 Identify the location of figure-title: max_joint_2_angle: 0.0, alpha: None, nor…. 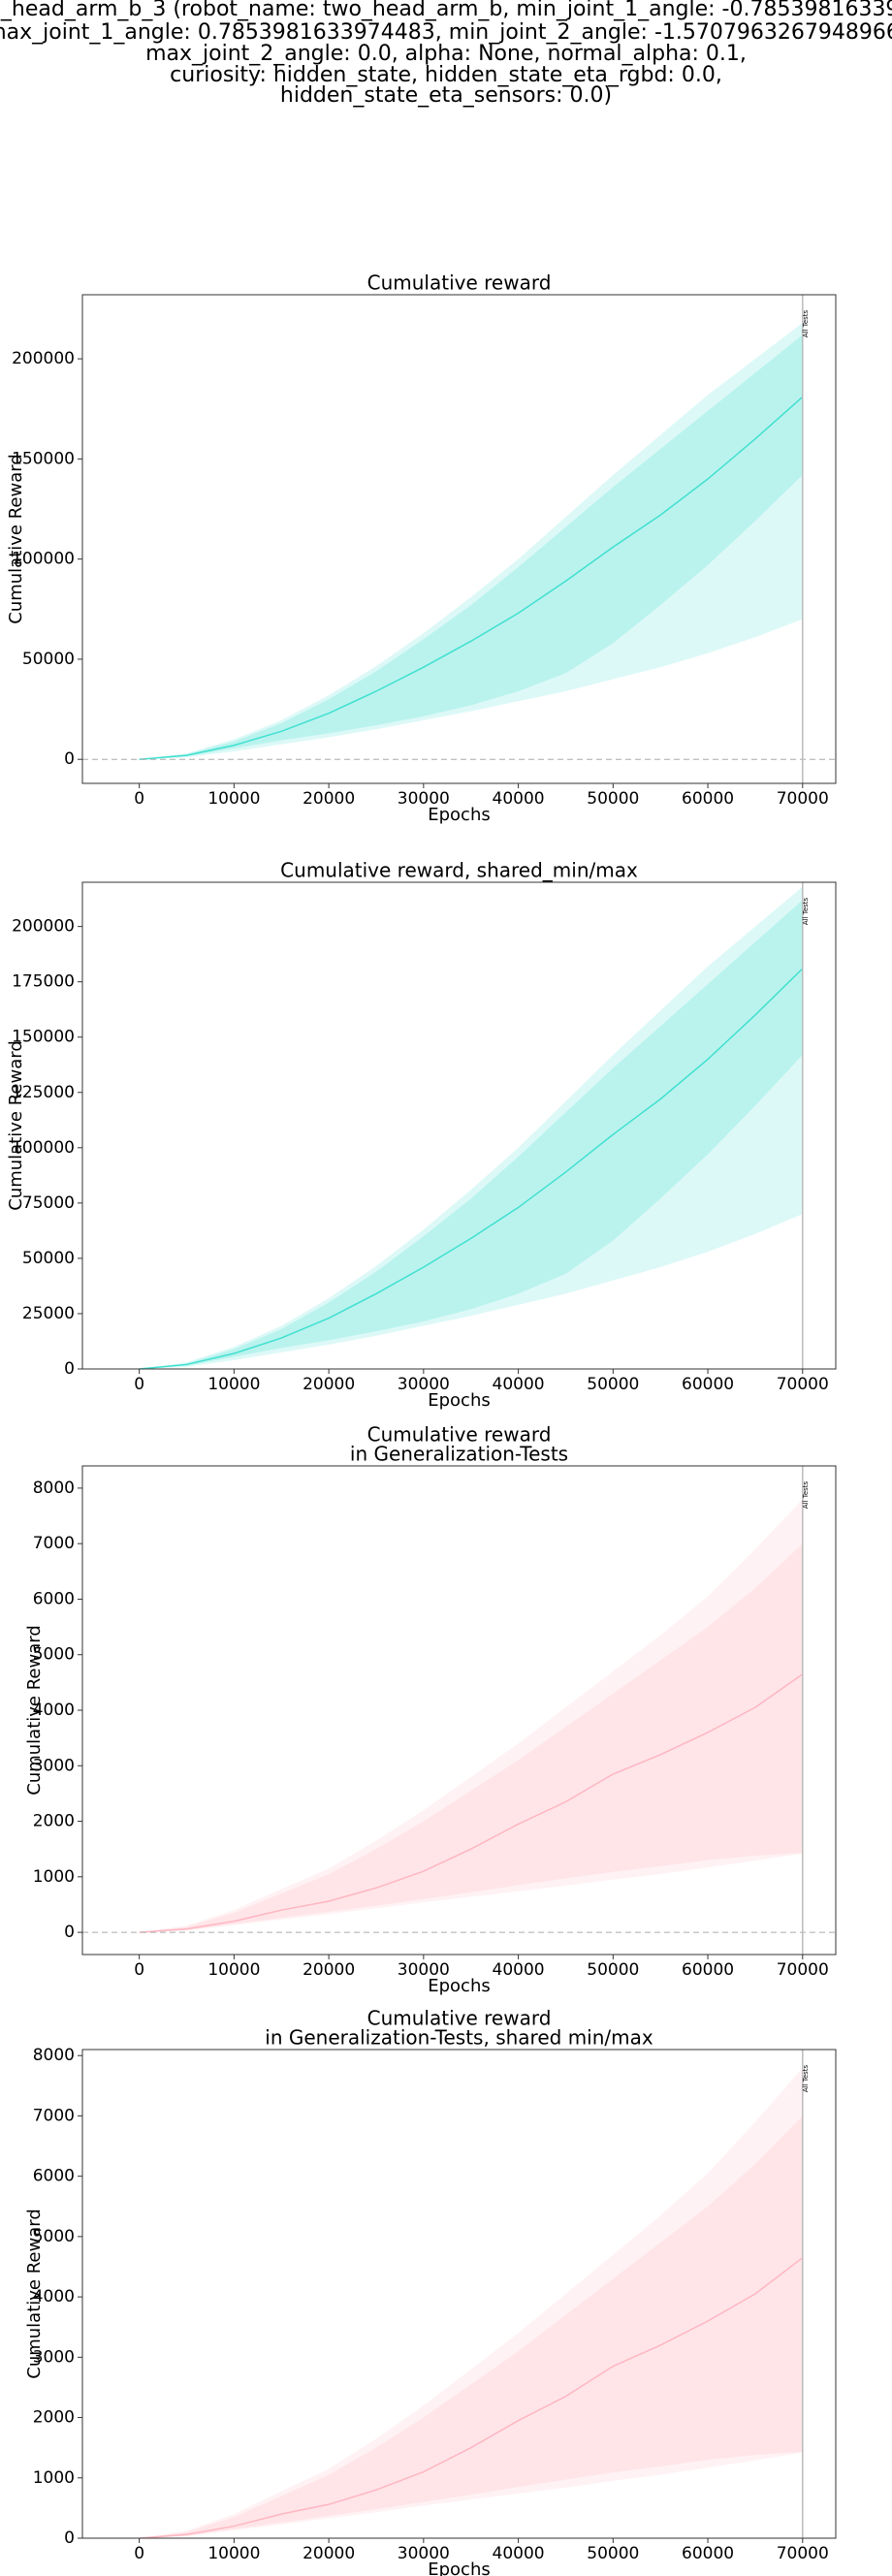
(446, 54).